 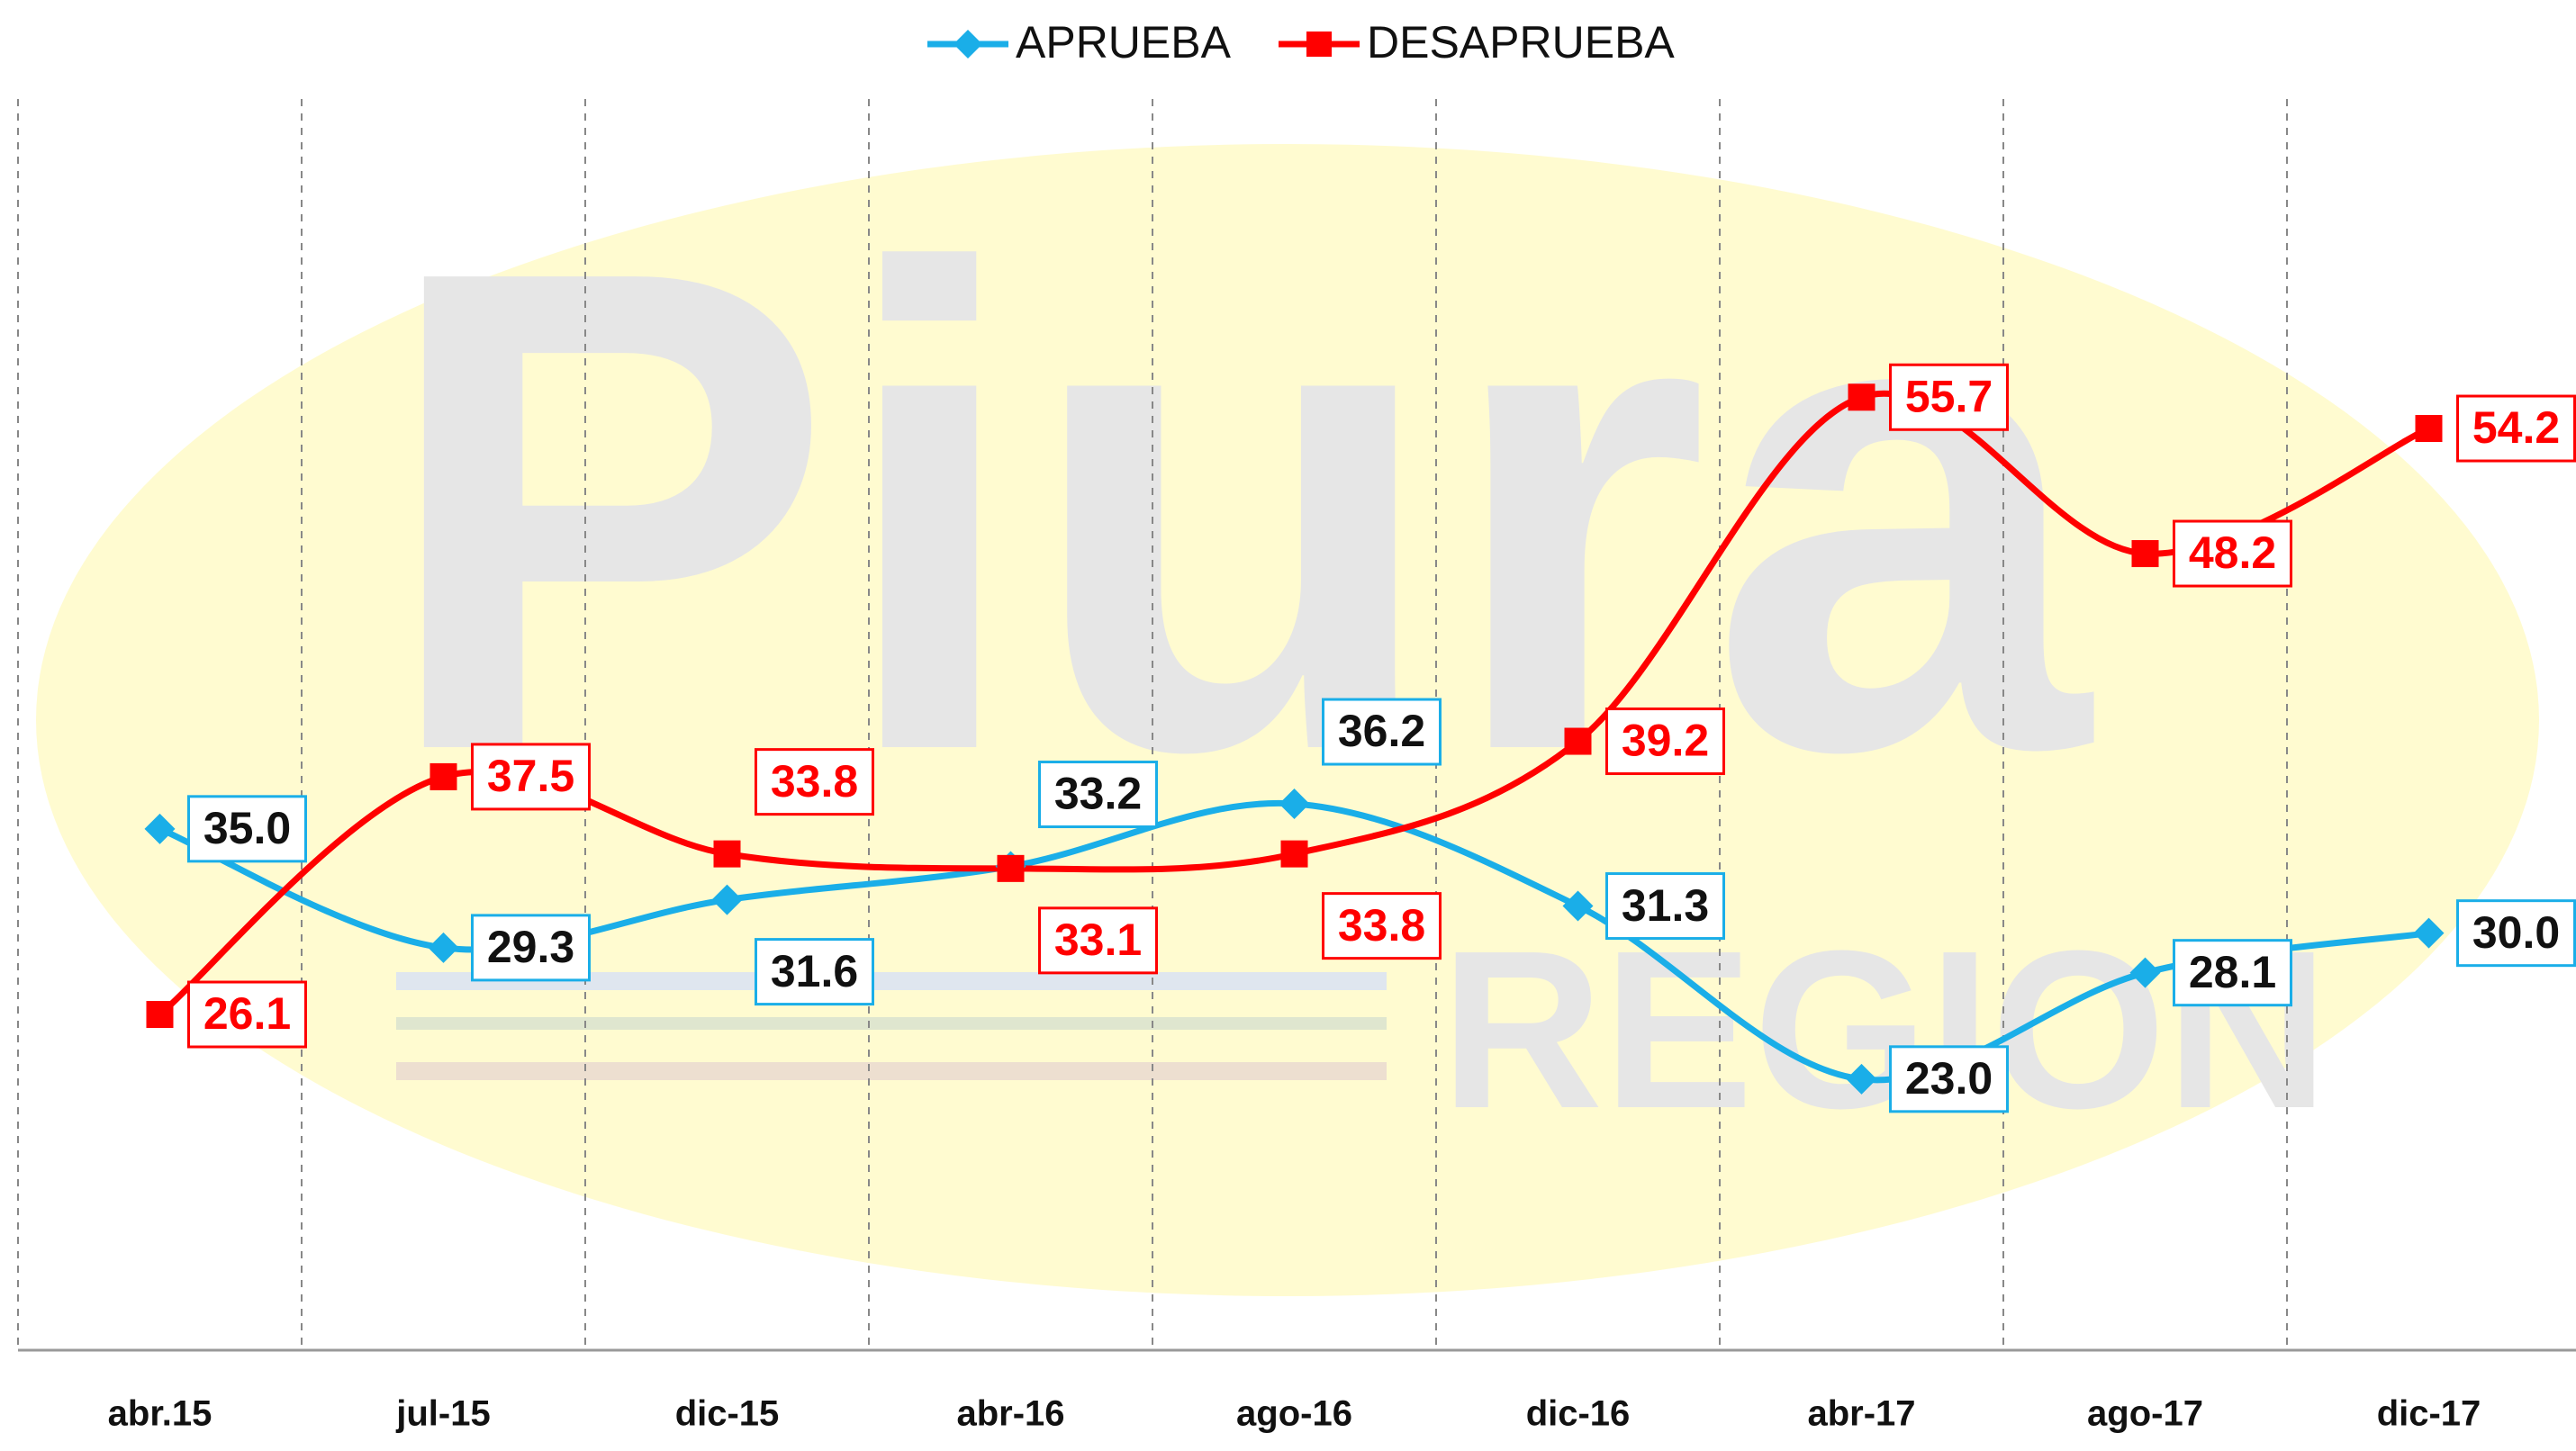 I want to click on data-label: 33.1, so click(x=1098, y=941).